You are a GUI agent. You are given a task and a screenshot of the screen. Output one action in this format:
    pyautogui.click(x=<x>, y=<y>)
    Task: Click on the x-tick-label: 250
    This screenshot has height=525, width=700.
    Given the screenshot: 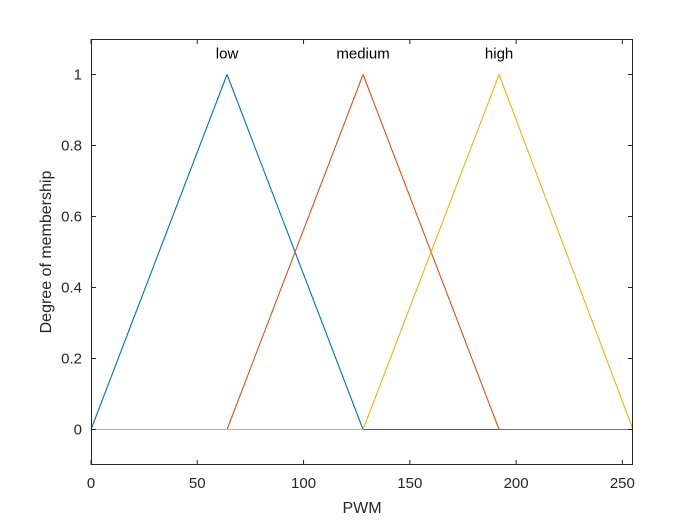 What is the action you would take?
    pyautogui.click(x=622, y=483)
    